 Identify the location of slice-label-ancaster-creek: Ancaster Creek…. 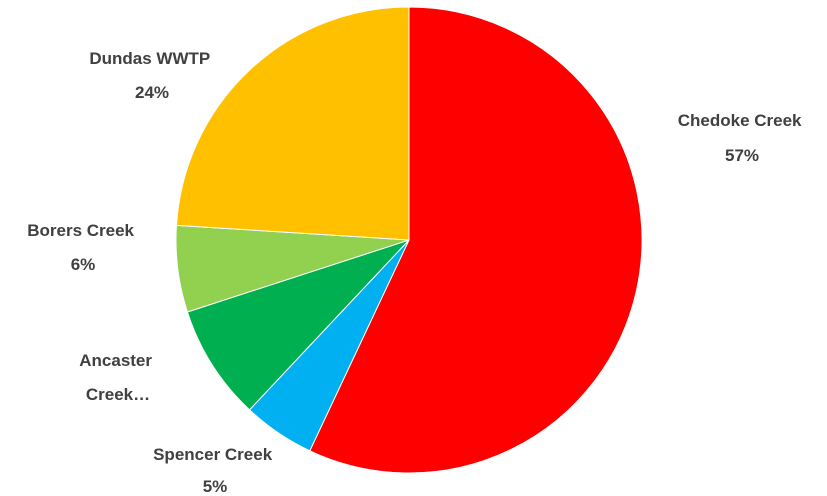
(118, 377).